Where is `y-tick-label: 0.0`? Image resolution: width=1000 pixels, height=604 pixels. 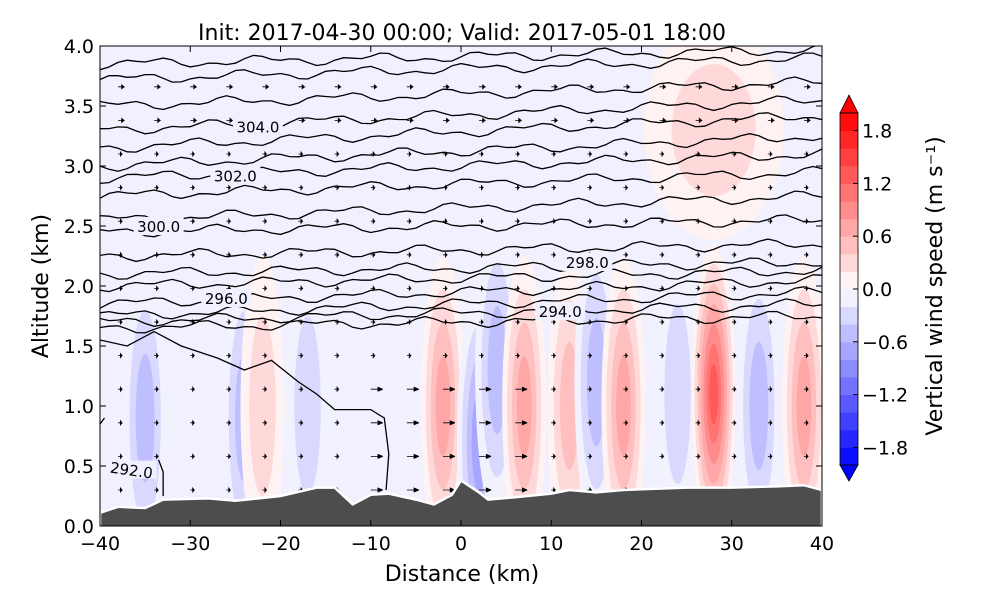 y-tick-label: 0.0 is located at coordinates (79, 527).